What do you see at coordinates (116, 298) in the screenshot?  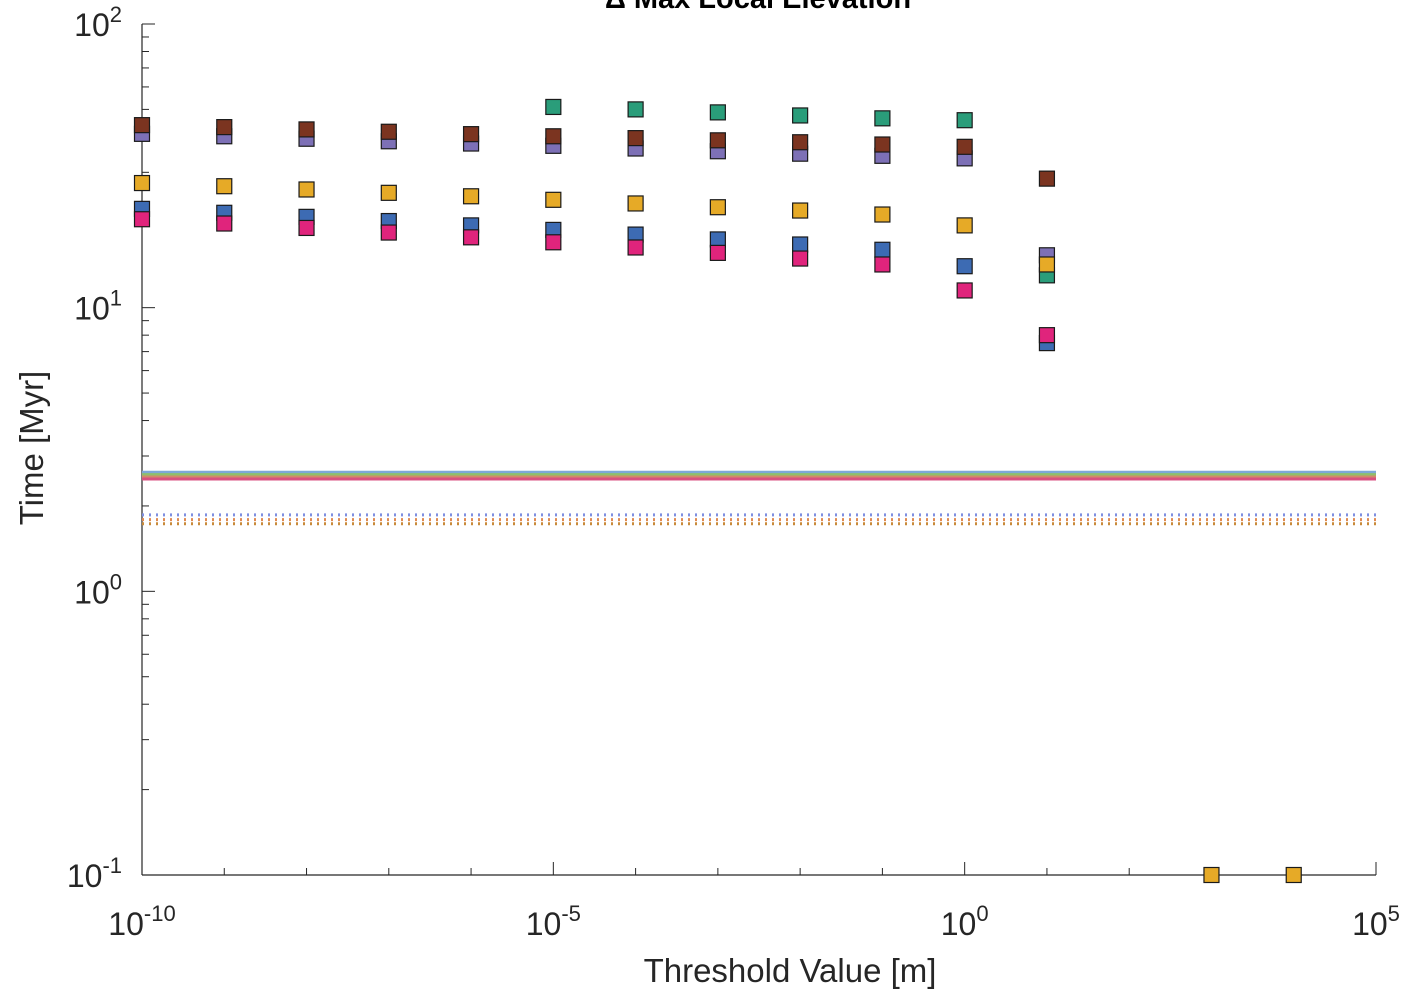 I see `y-tick-exponent: 1` at bounding box center [116, 298].